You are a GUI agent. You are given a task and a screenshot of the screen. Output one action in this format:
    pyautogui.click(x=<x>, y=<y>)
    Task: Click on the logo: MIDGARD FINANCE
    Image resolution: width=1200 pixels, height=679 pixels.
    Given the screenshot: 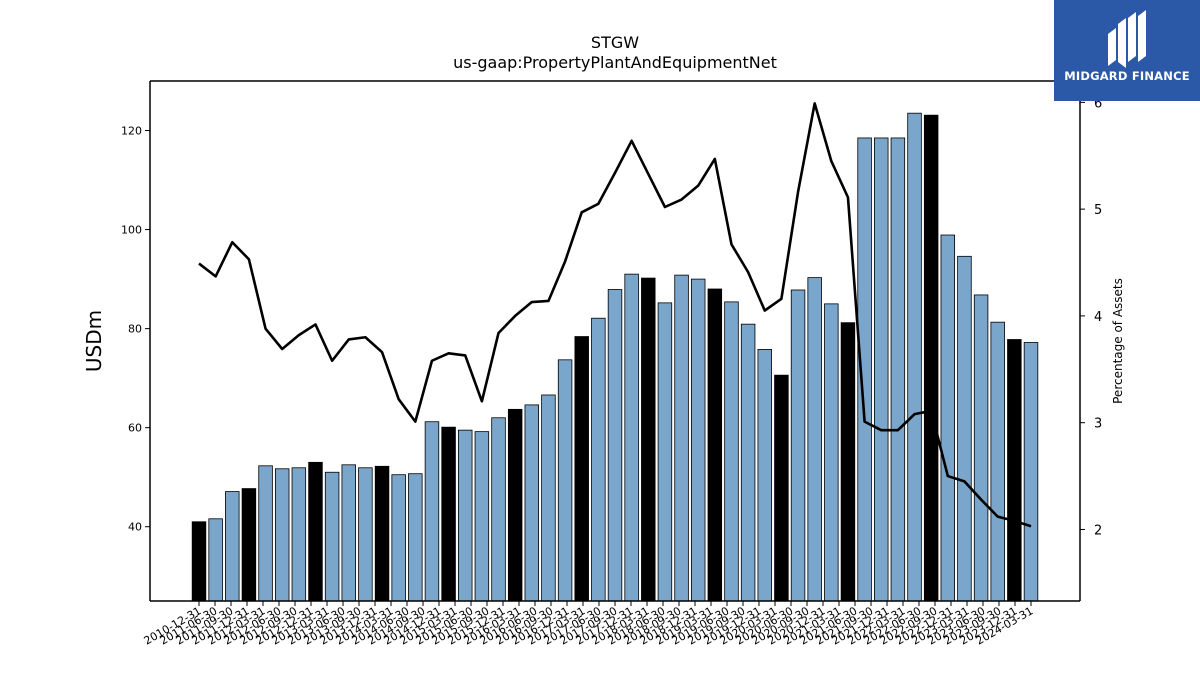 What is the action you would take?
    pyautogui.click(x=1127, y=50)
    